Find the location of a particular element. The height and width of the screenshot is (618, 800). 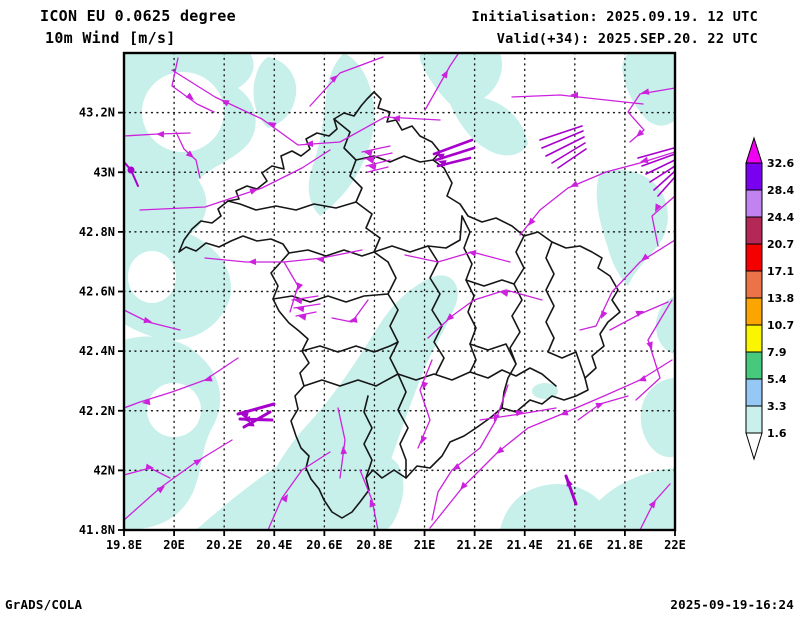

grads-credit: GrADS/COLA is located at coordinates (44, 604).